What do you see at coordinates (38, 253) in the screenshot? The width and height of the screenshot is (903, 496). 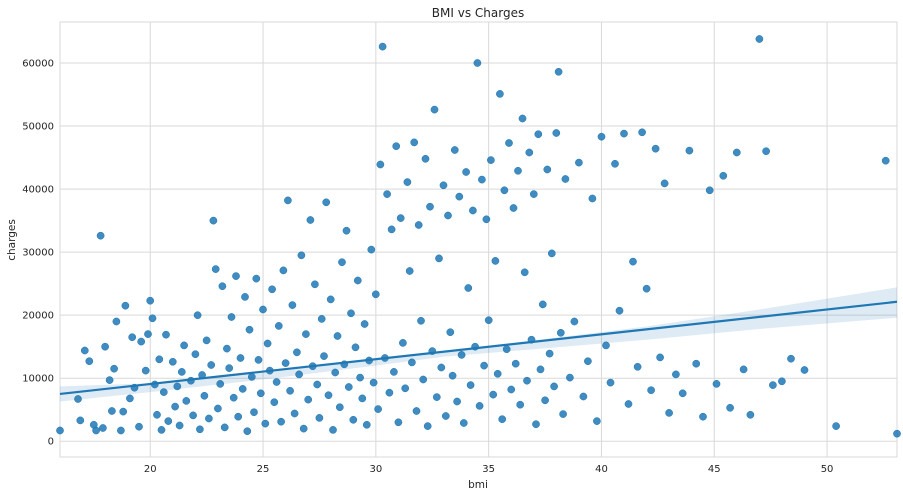 I see `y-tick-label: 30000` at bounding box center [38, 253].